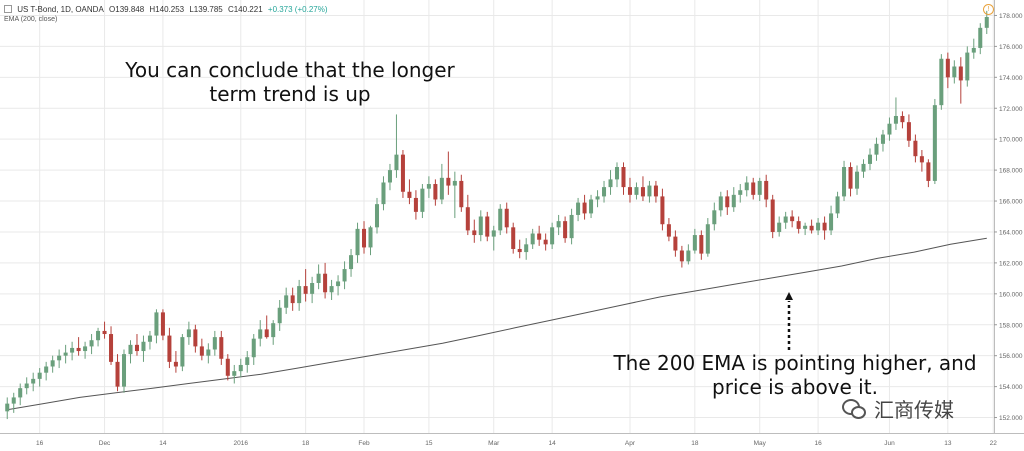 Image resolution: width=1024 pixels, height=451 pixels. Describe the element at coordinates (1011, 47) in the screenshot. I see `ytick-label: 176.000` at that location.